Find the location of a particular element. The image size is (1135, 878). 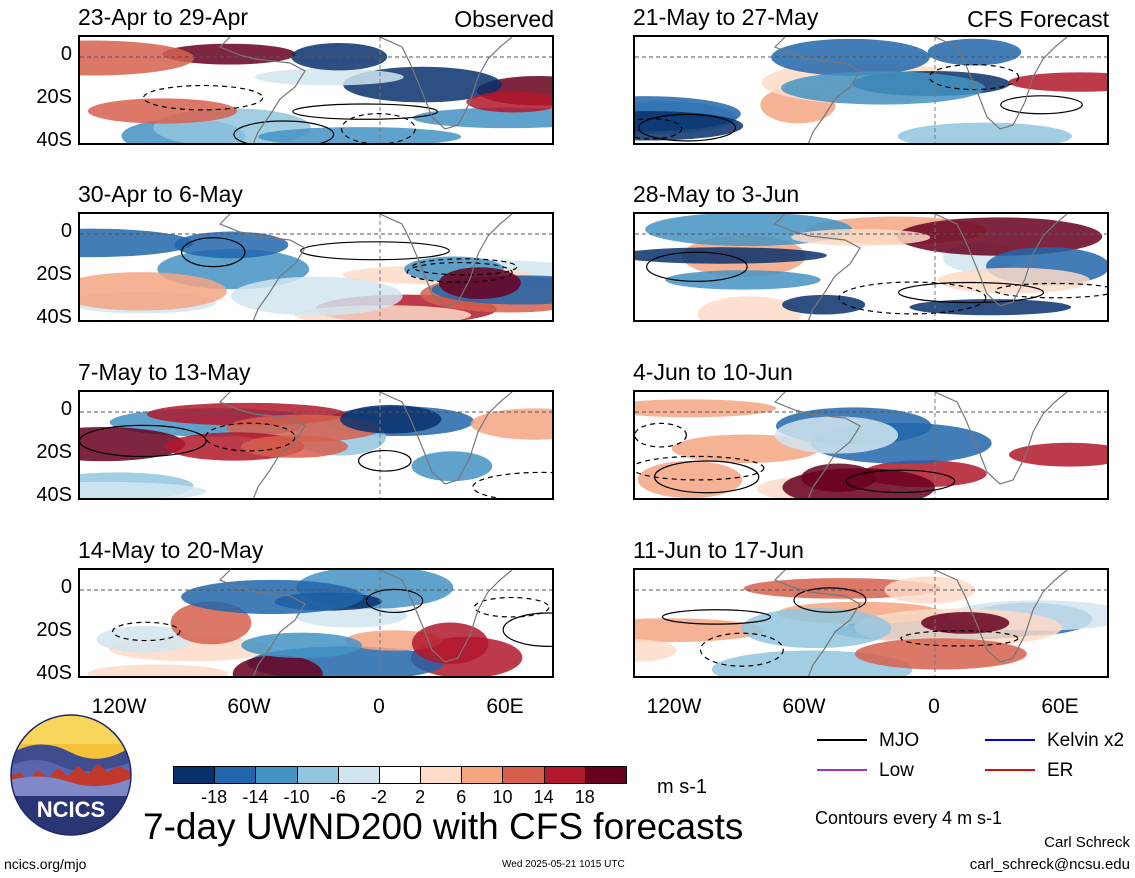

legend-label: Low is located at coordinates (896, 770).